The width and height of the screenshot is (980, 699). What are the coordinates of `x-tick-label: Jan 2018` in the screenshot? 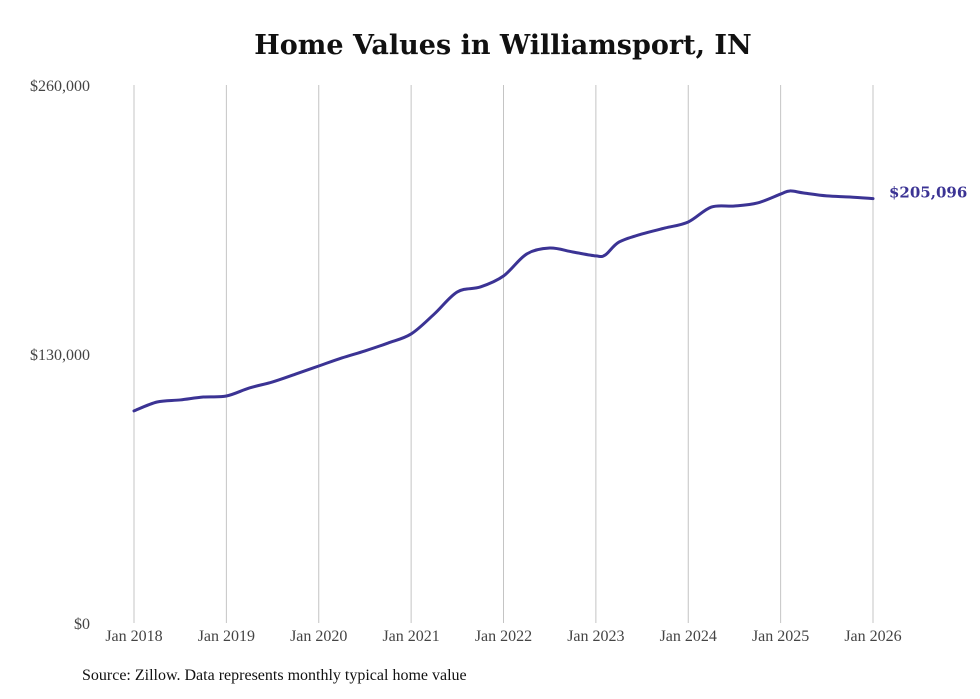 It's located at (133, 636).